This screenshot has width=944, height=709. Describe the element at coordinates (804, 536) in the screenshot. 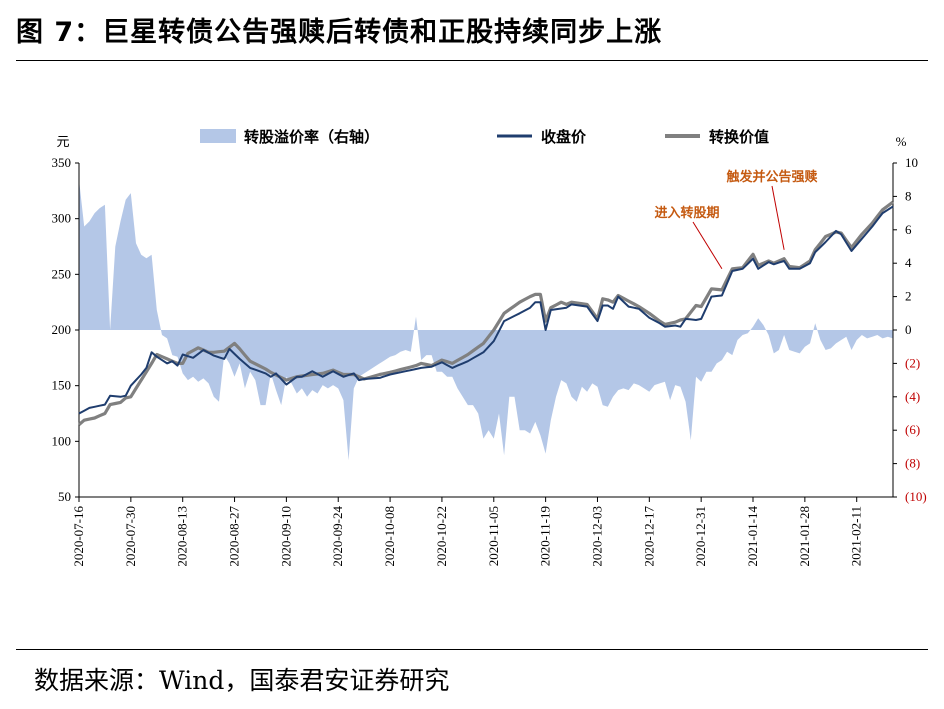

I see `x-tick-label: 2021-01-28` at that location.